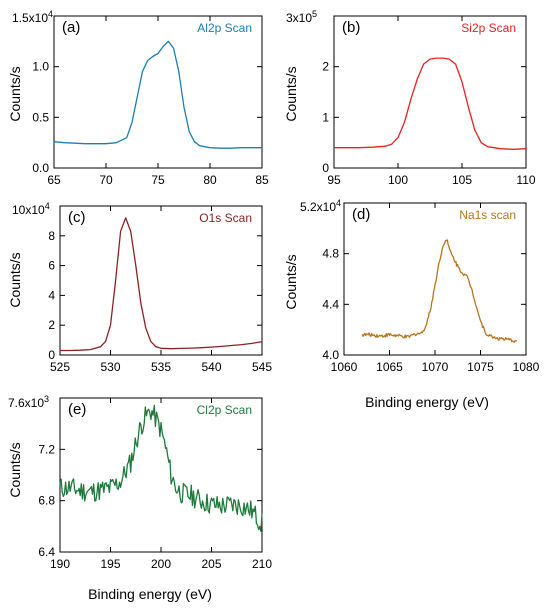 The height and width of the screenshot is (612, 550). Describe the element at coordinates (224, 28) in the screenshot. I see `panel-a-title: Al2p Scan` at that location.